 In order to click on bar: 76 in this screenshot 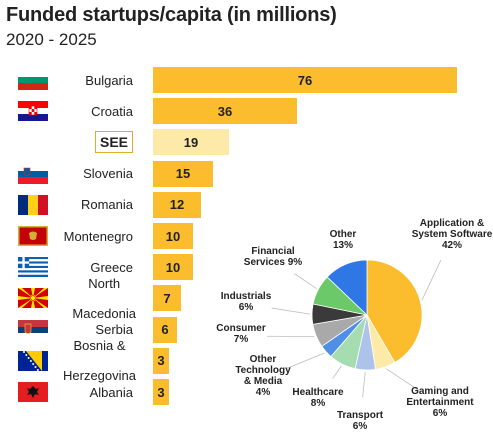, I will do `click(305, 80)`.